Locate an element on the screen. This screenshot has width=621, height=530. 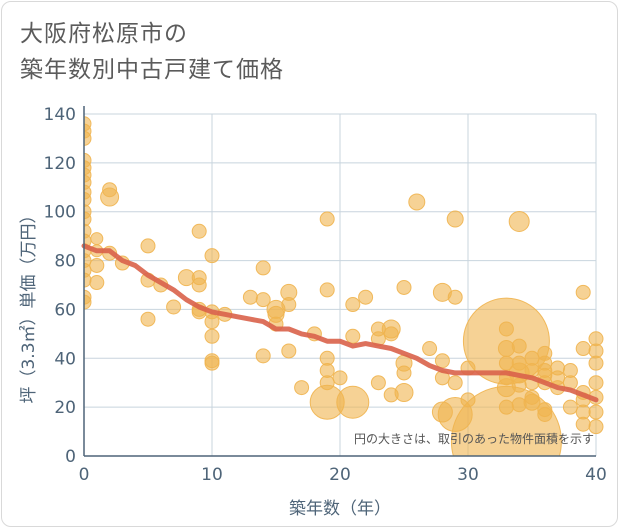
x-tick-label: 40 is located at coordinates (596, 475).